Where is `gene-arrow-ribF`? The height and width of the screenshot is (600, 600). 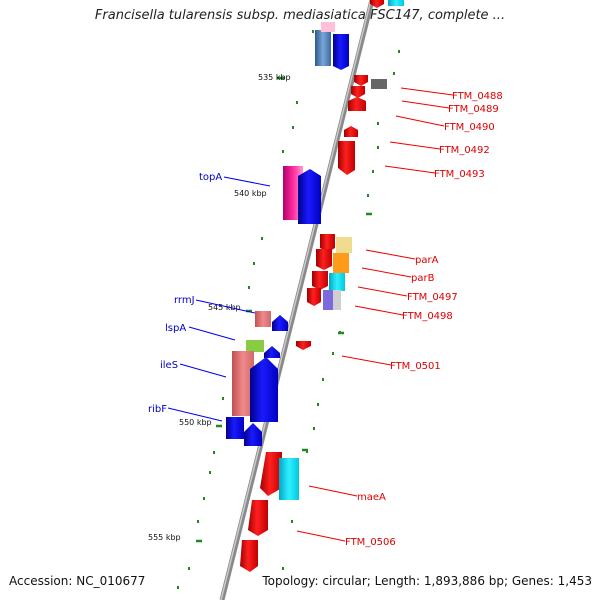 gene-arrow-ribF is located at coordinates (253, 434).